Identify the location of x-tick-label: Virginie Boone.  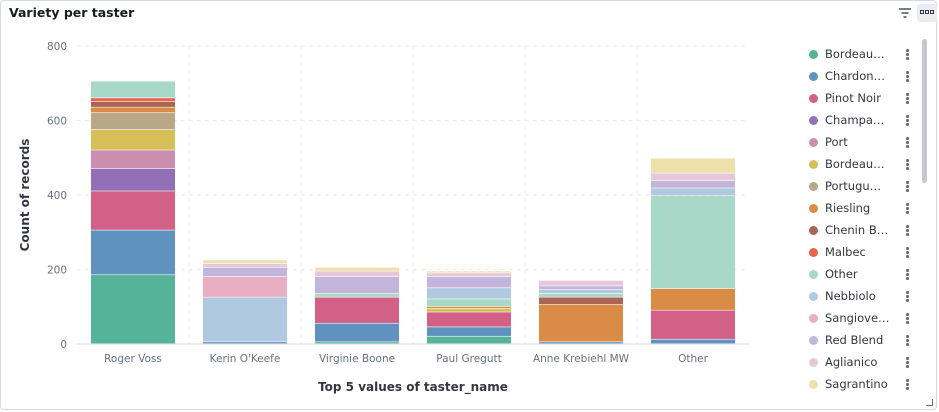
(357, 359).